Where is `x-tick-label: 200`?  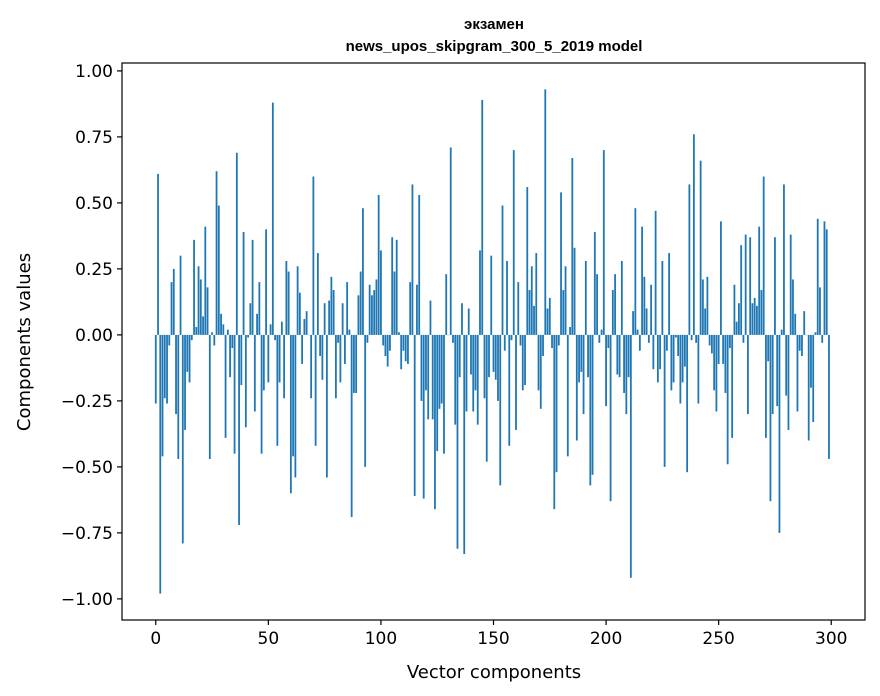
x-tick-label: 200 is located at coordinates (606, 639).